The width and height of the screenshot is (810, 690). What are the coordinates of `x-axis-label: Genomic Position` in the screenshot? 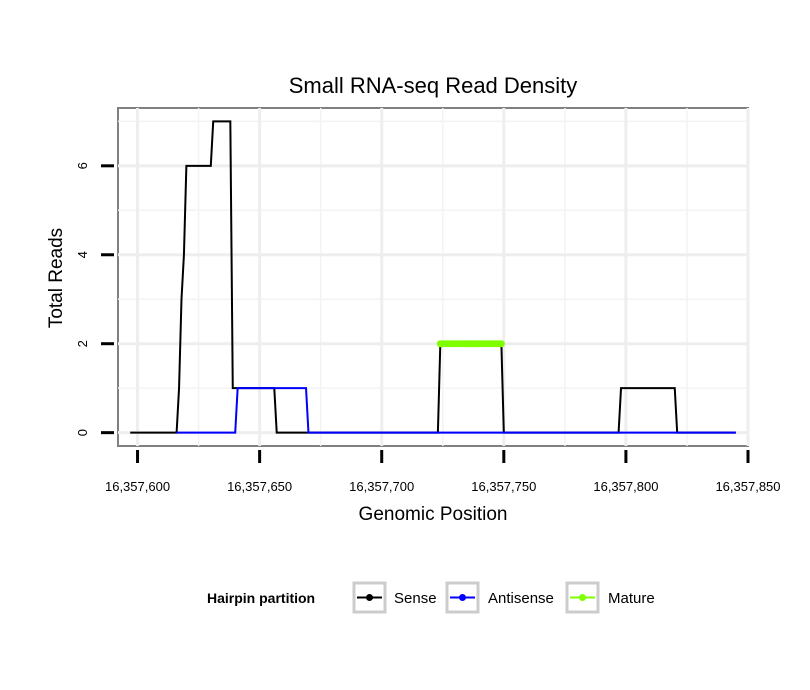 It's located at (433, 514).